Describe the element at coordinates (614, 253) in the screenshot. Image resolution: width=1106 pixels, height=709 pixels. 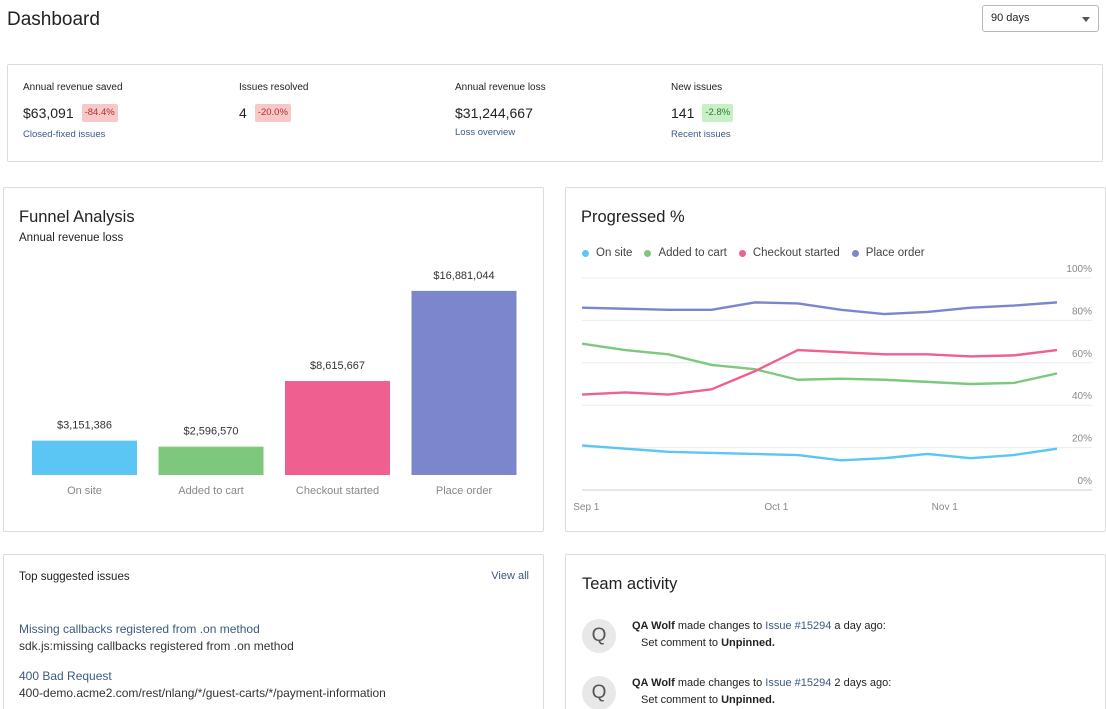
I see `legend-label: On site` at that location.